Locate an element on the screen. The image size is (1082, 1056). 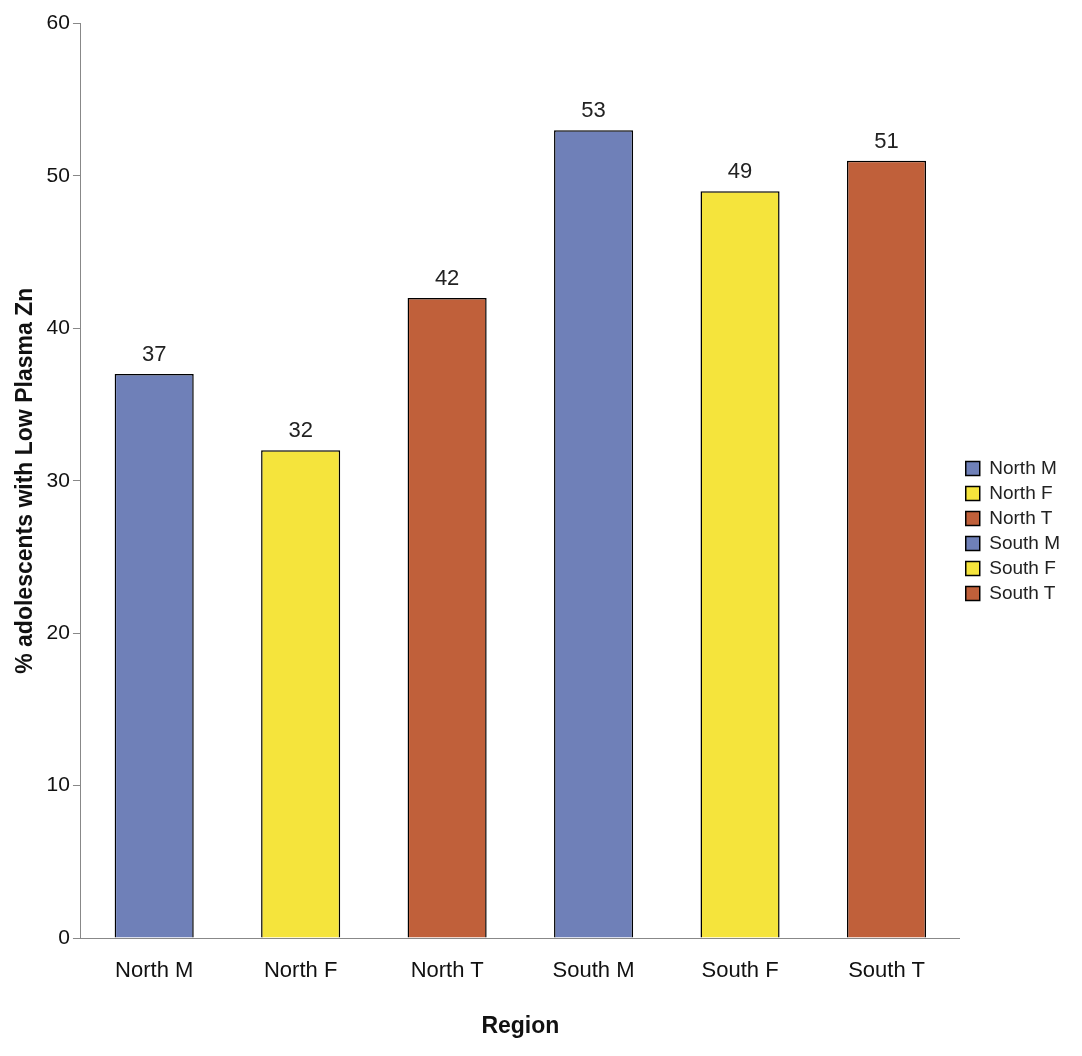
legend-label: South F is located at coordinates (1022, 567).